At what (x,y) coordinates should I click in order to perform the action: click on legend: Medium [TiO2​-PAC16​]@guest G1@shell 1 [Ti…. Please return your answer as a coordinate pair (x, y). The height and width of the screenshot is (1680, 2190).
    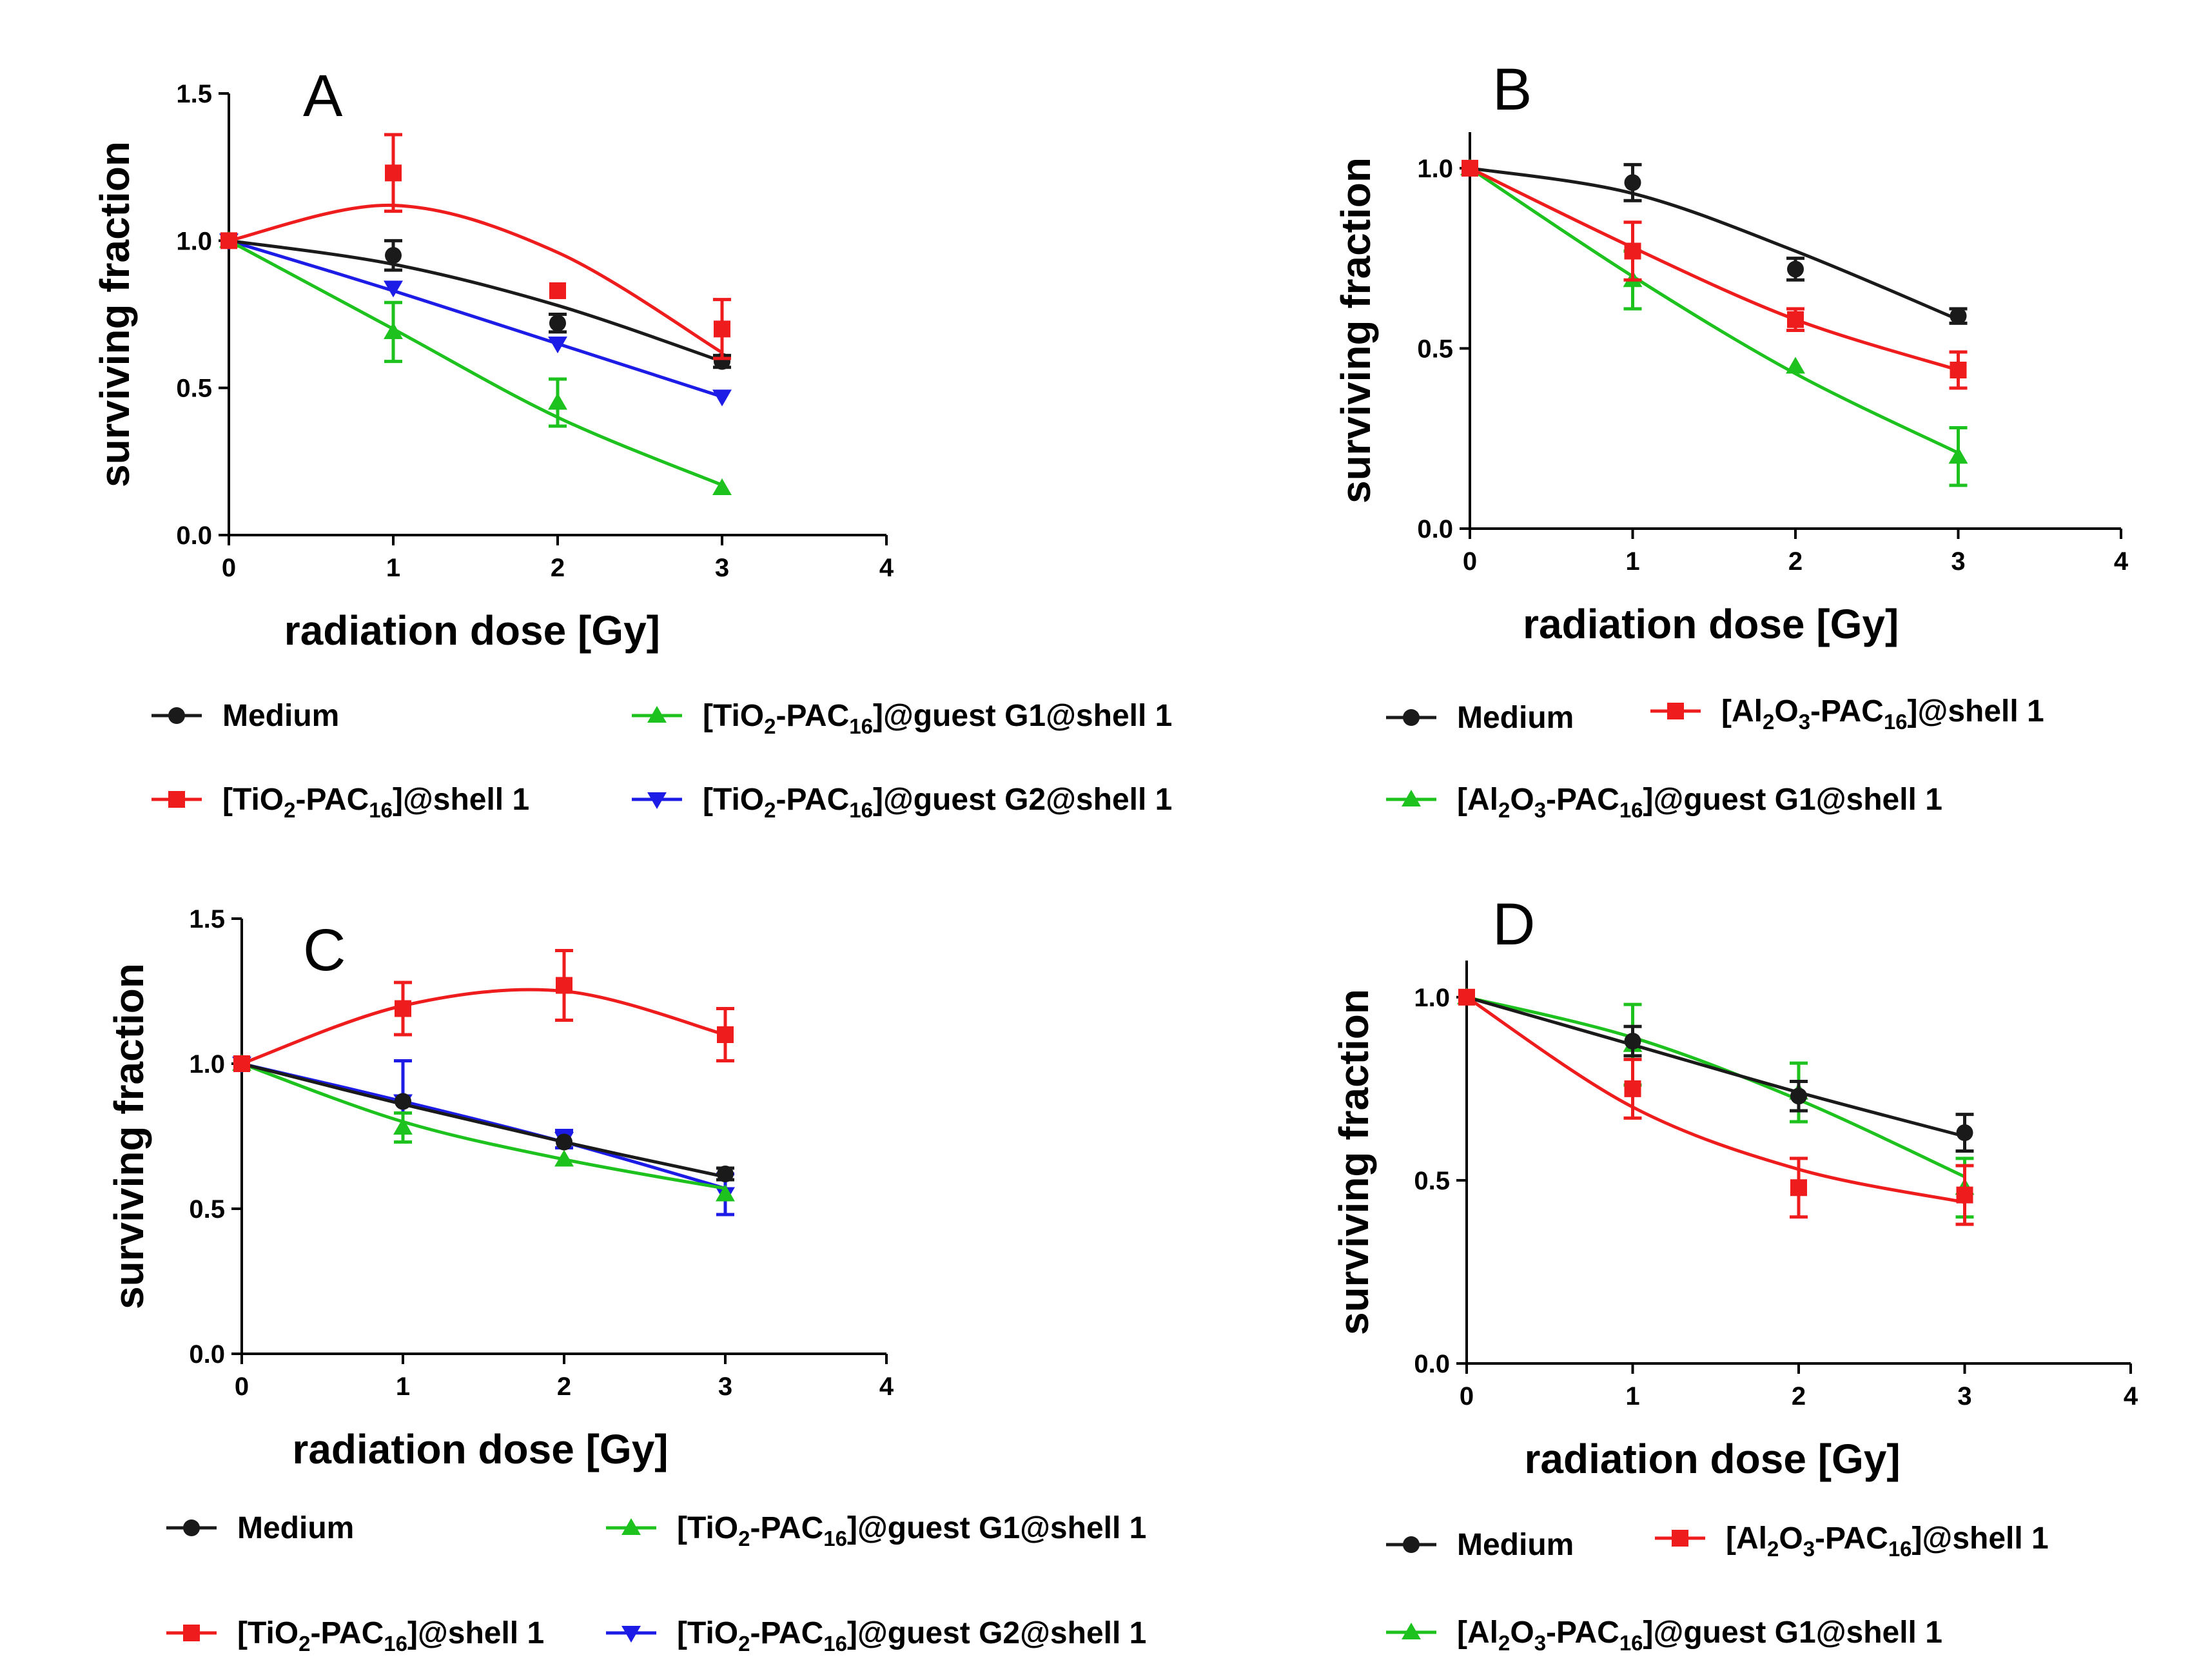
    Looking at the image, I should click on (662, 761).